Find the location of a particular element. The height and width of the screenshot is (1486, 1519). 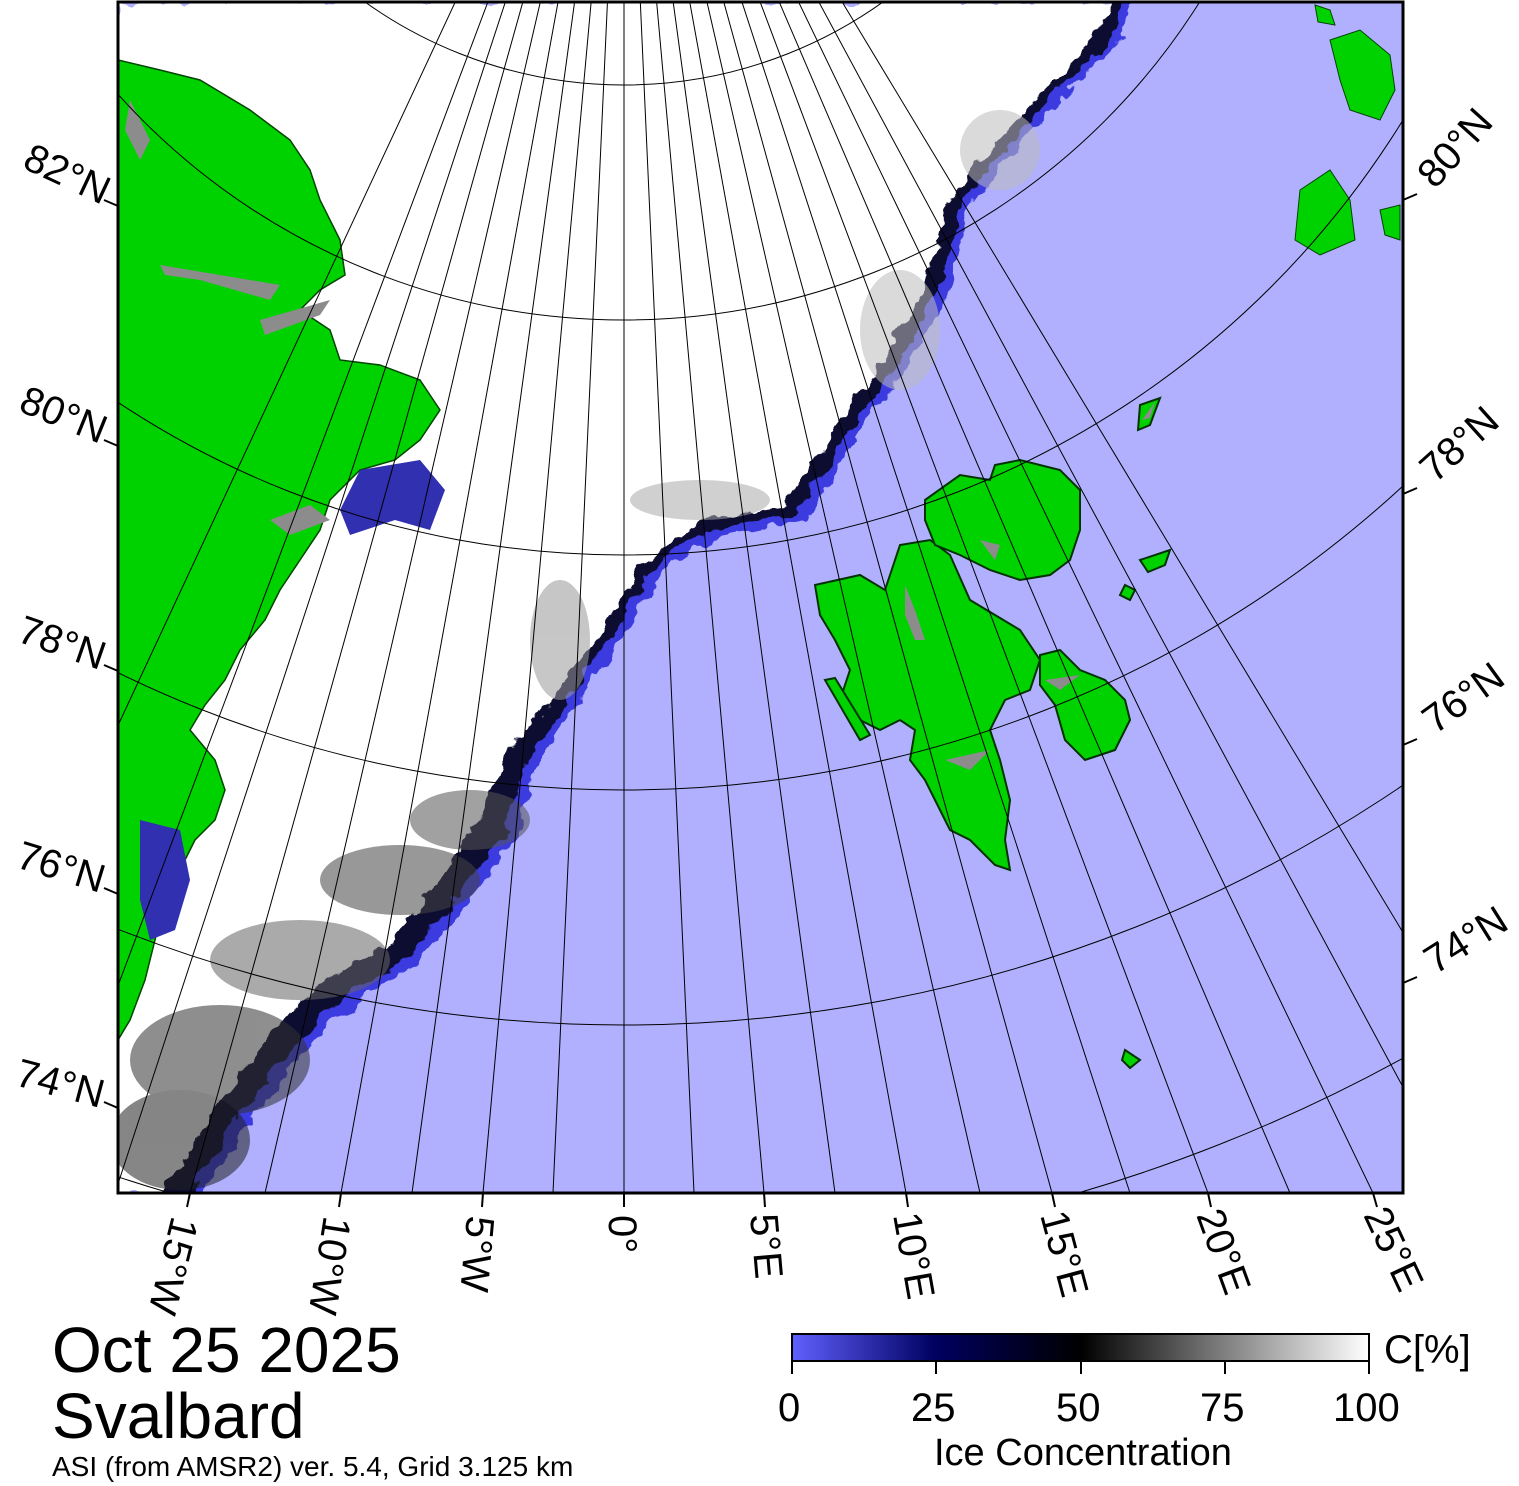

lon-label-0: 0° is located at coordinates (622, 1234).